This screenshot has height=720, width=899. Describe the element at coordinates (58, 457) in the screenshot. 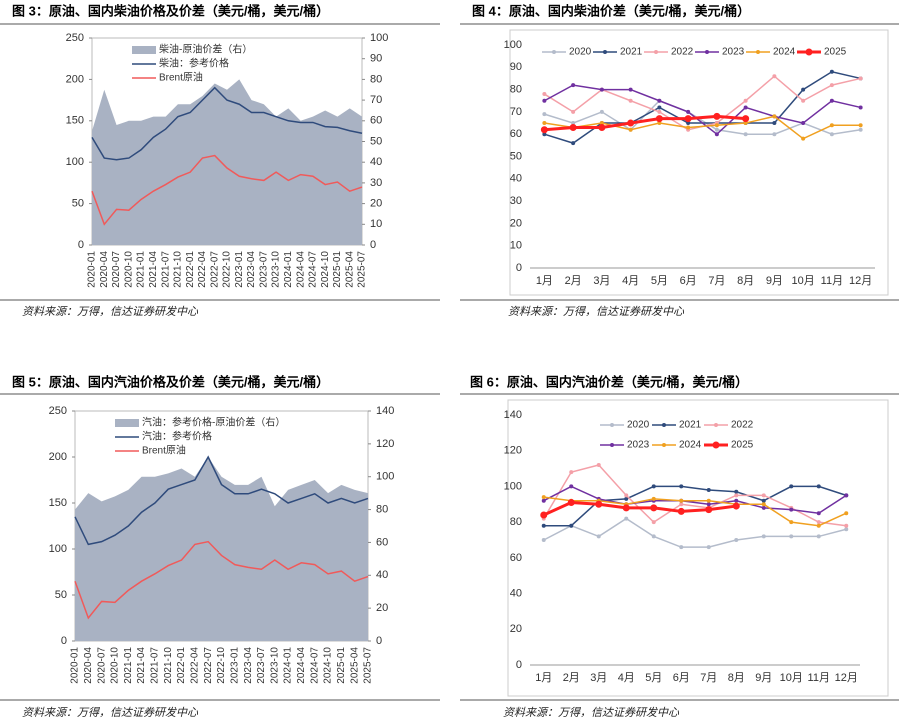

I see `y-tick-label: 200` at that location.